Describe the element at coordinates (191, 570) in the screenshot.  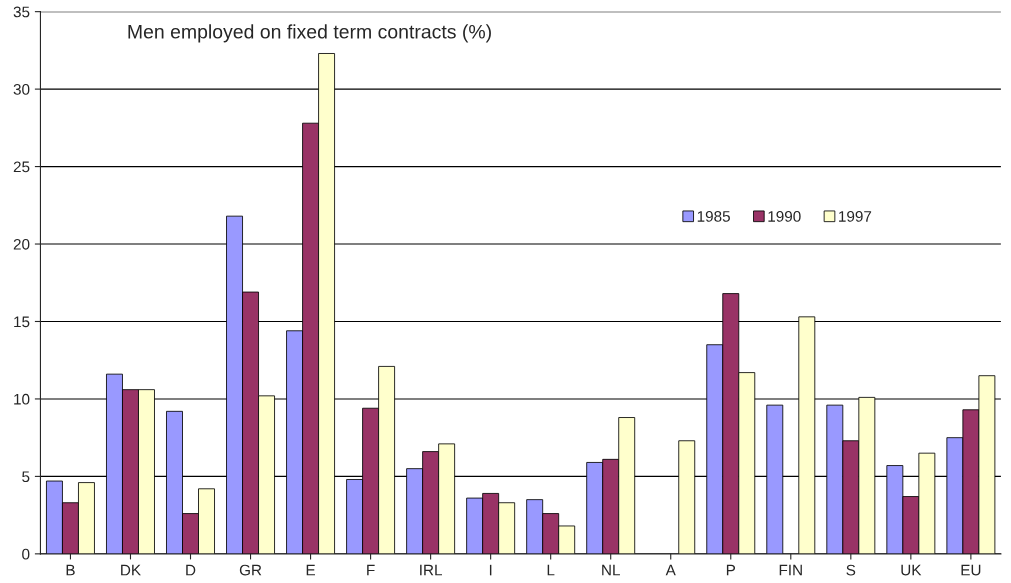
I see `x-tick-label: D` at that location.